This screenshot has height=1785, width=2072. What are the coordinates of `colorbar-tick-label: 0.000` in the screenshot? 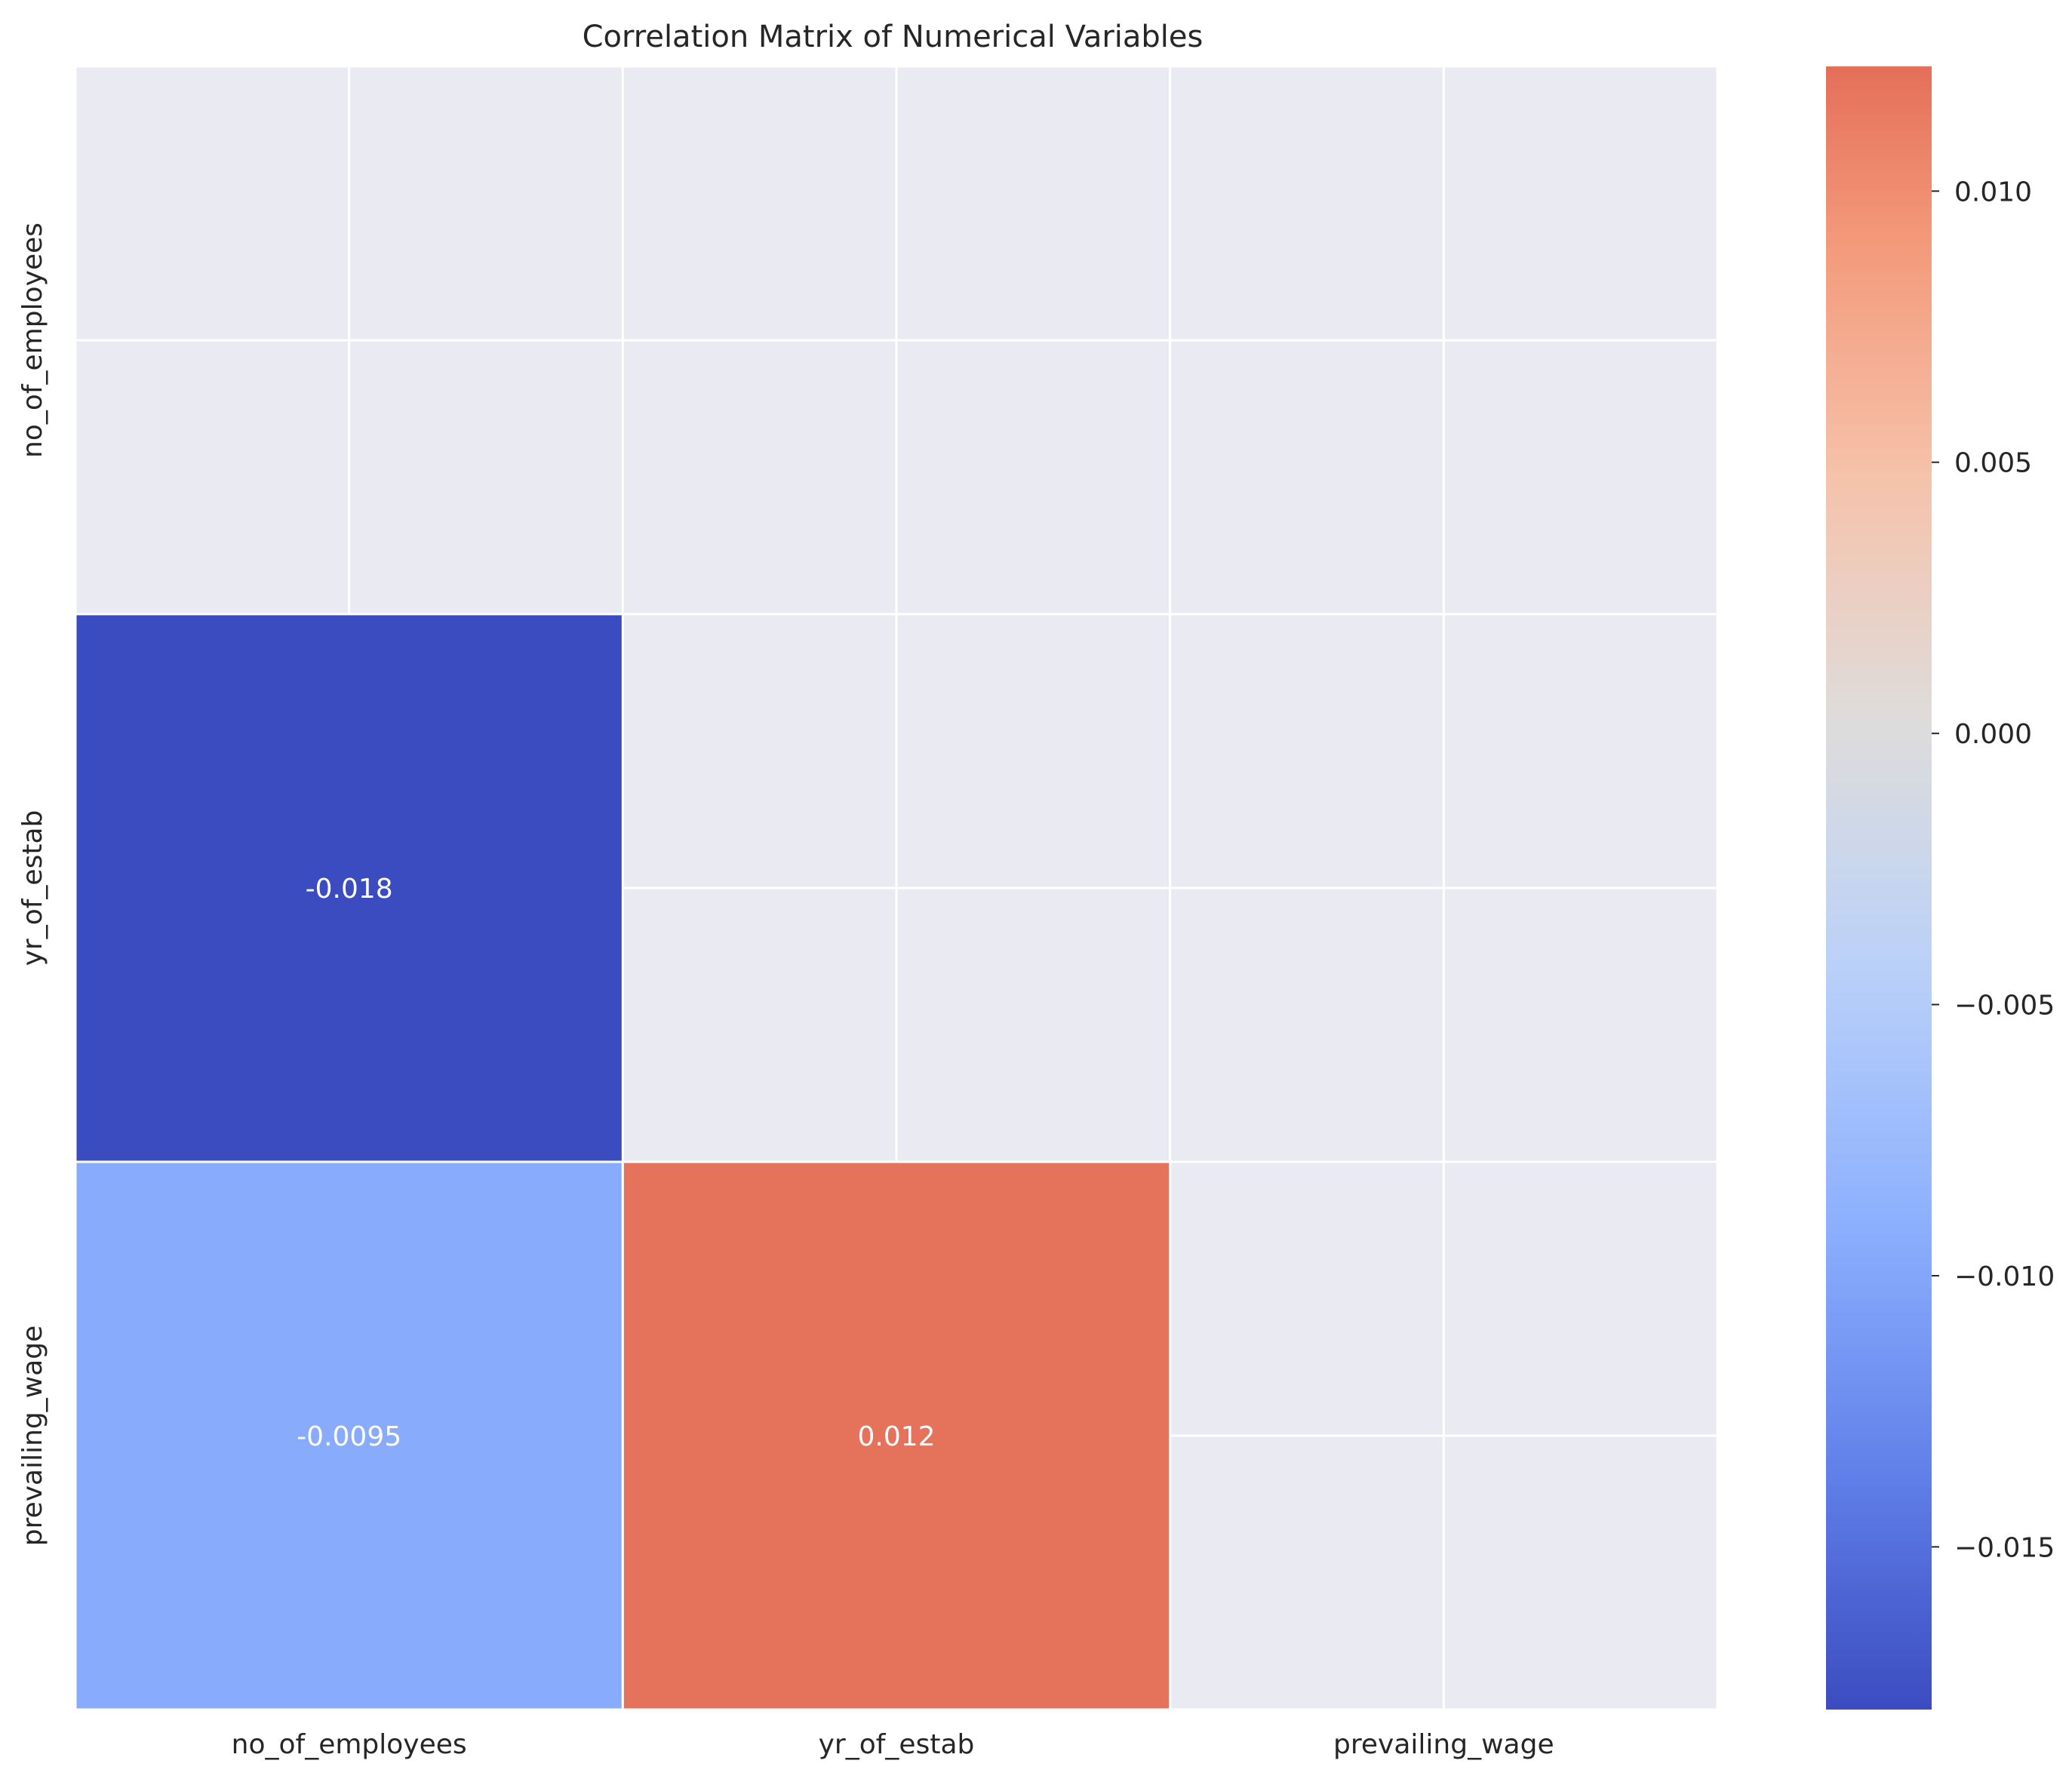 It's located at (1993, 734).